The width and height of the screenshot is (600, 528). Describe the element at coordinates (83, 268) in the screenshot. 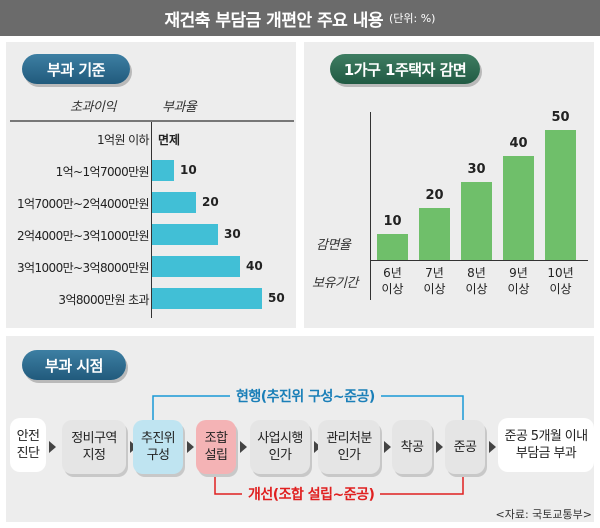

I see `hbar-category-label: 3억1000만~3억8000만원` at that location.